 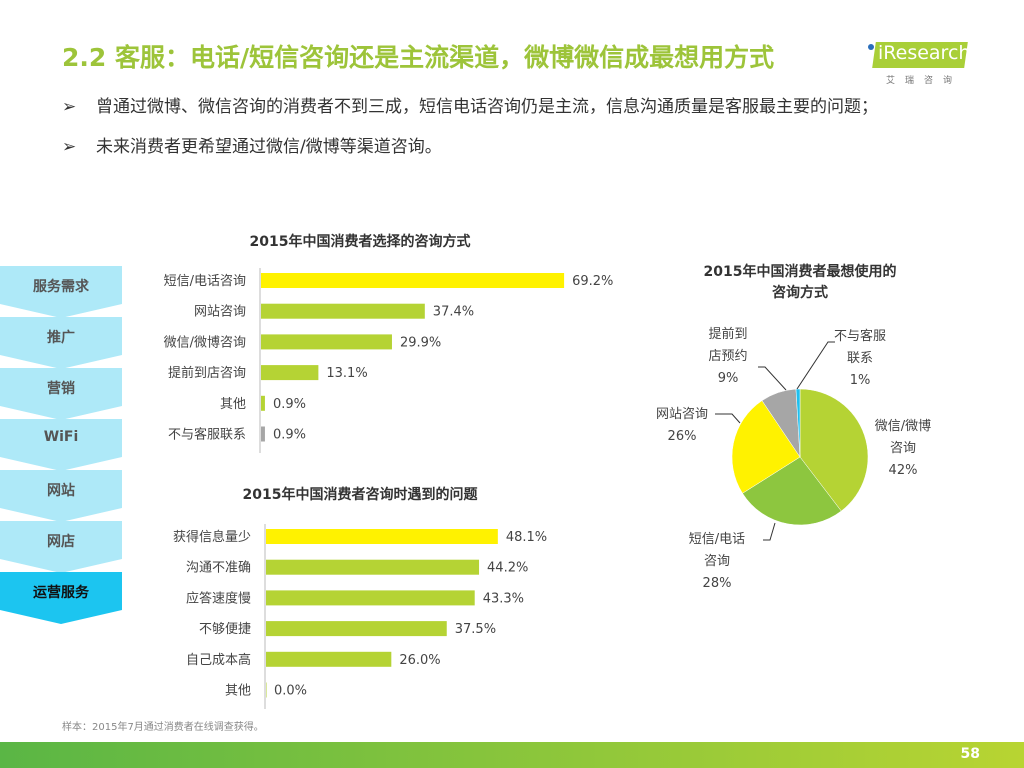 I want to click on category-label: 微信/微博咨询, so click(x=205, y=342).